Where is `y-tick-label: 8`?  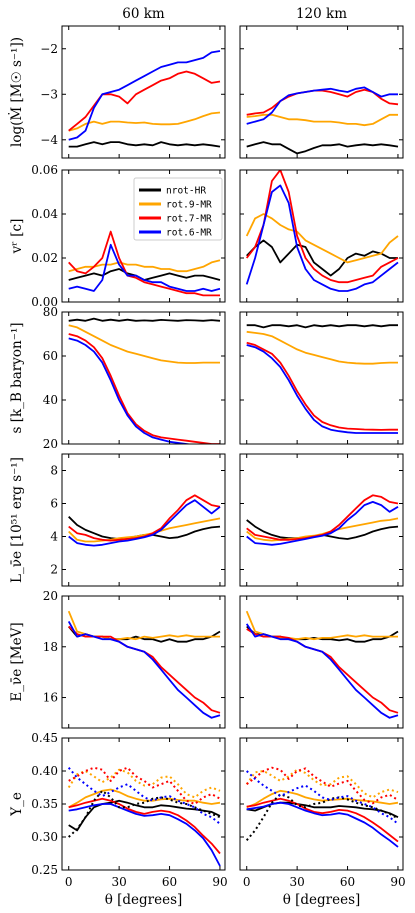
y-tick-label: 8 is located at coordinates (54, 471).